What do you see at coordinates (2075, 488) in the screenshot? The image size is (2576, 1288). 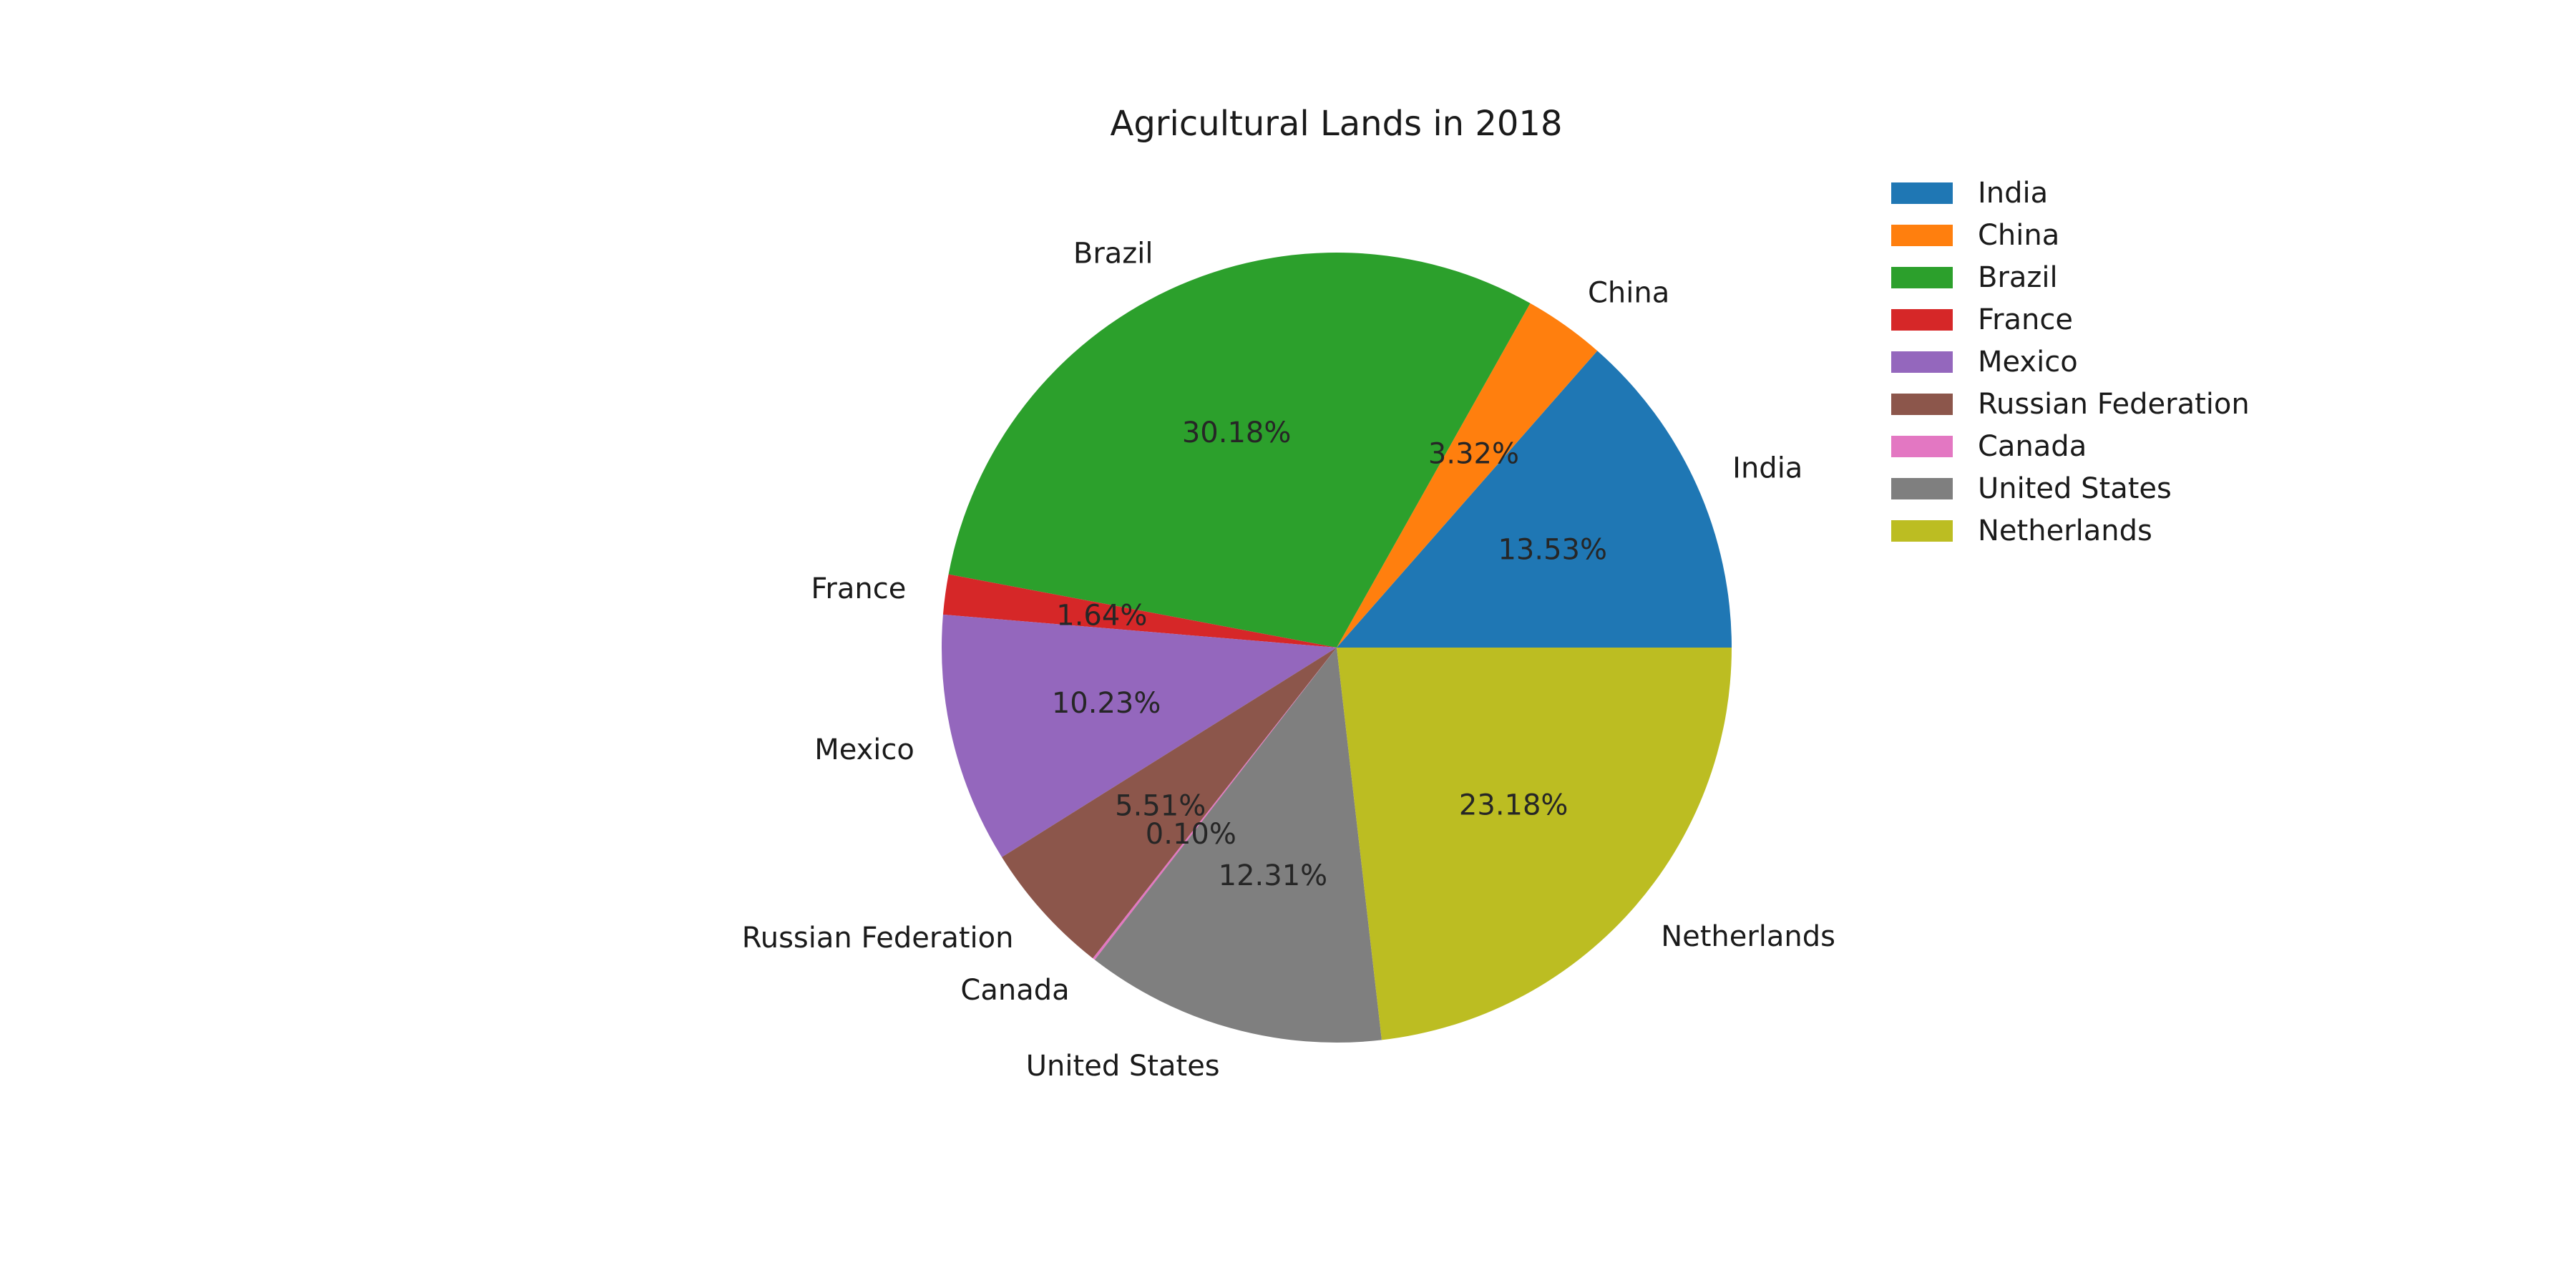 I see `legend-label: United States` at bounding box center [2075, 488].